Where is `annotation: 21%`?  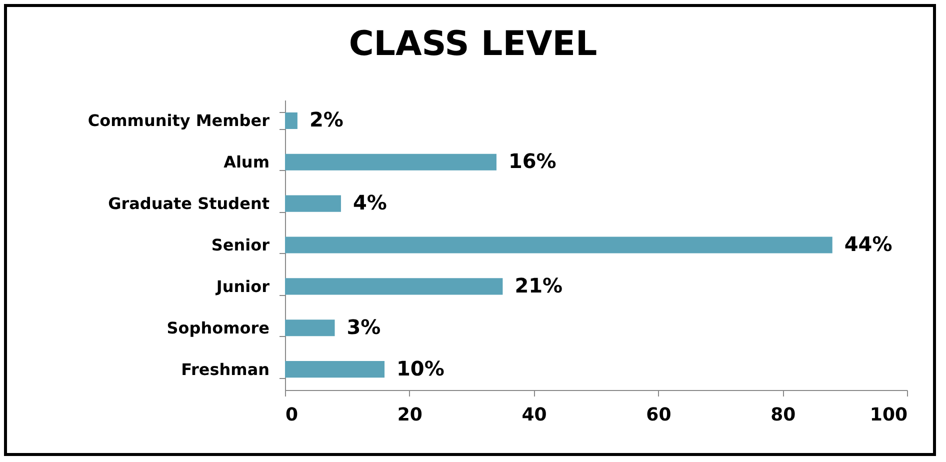
annotation: 21% is located at coordinates (538, 285).